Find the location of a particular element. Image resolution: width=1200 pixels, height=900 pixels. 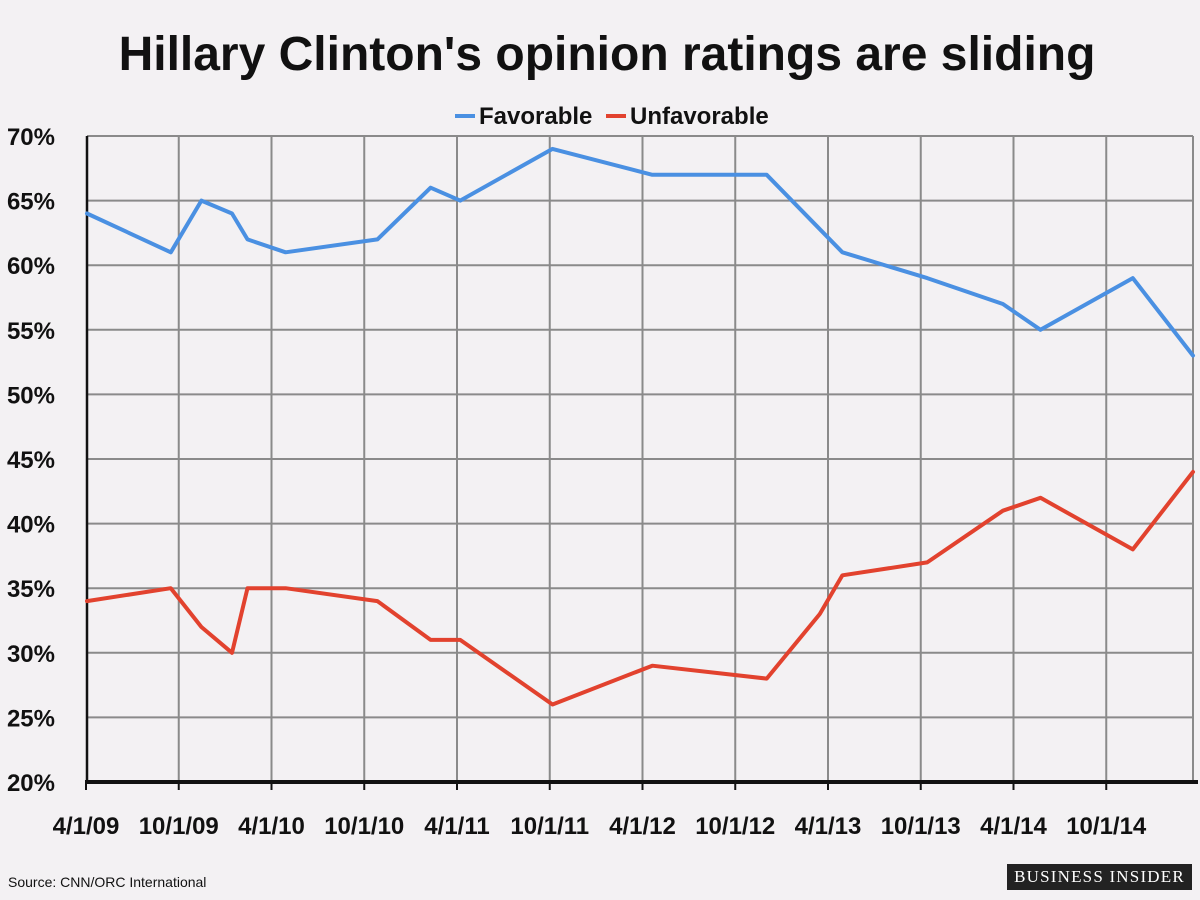

y-tick-label: 55% is located at coordinates (31, 331).